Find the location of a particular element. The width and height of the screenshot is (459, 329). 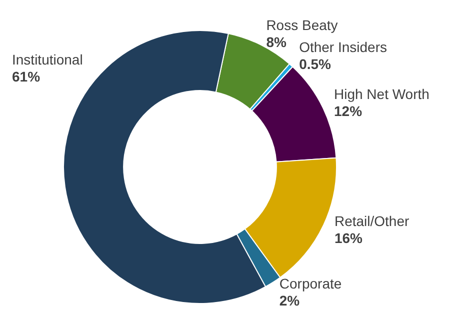

data-label: 0.5% is located at coordinates (315, 64).